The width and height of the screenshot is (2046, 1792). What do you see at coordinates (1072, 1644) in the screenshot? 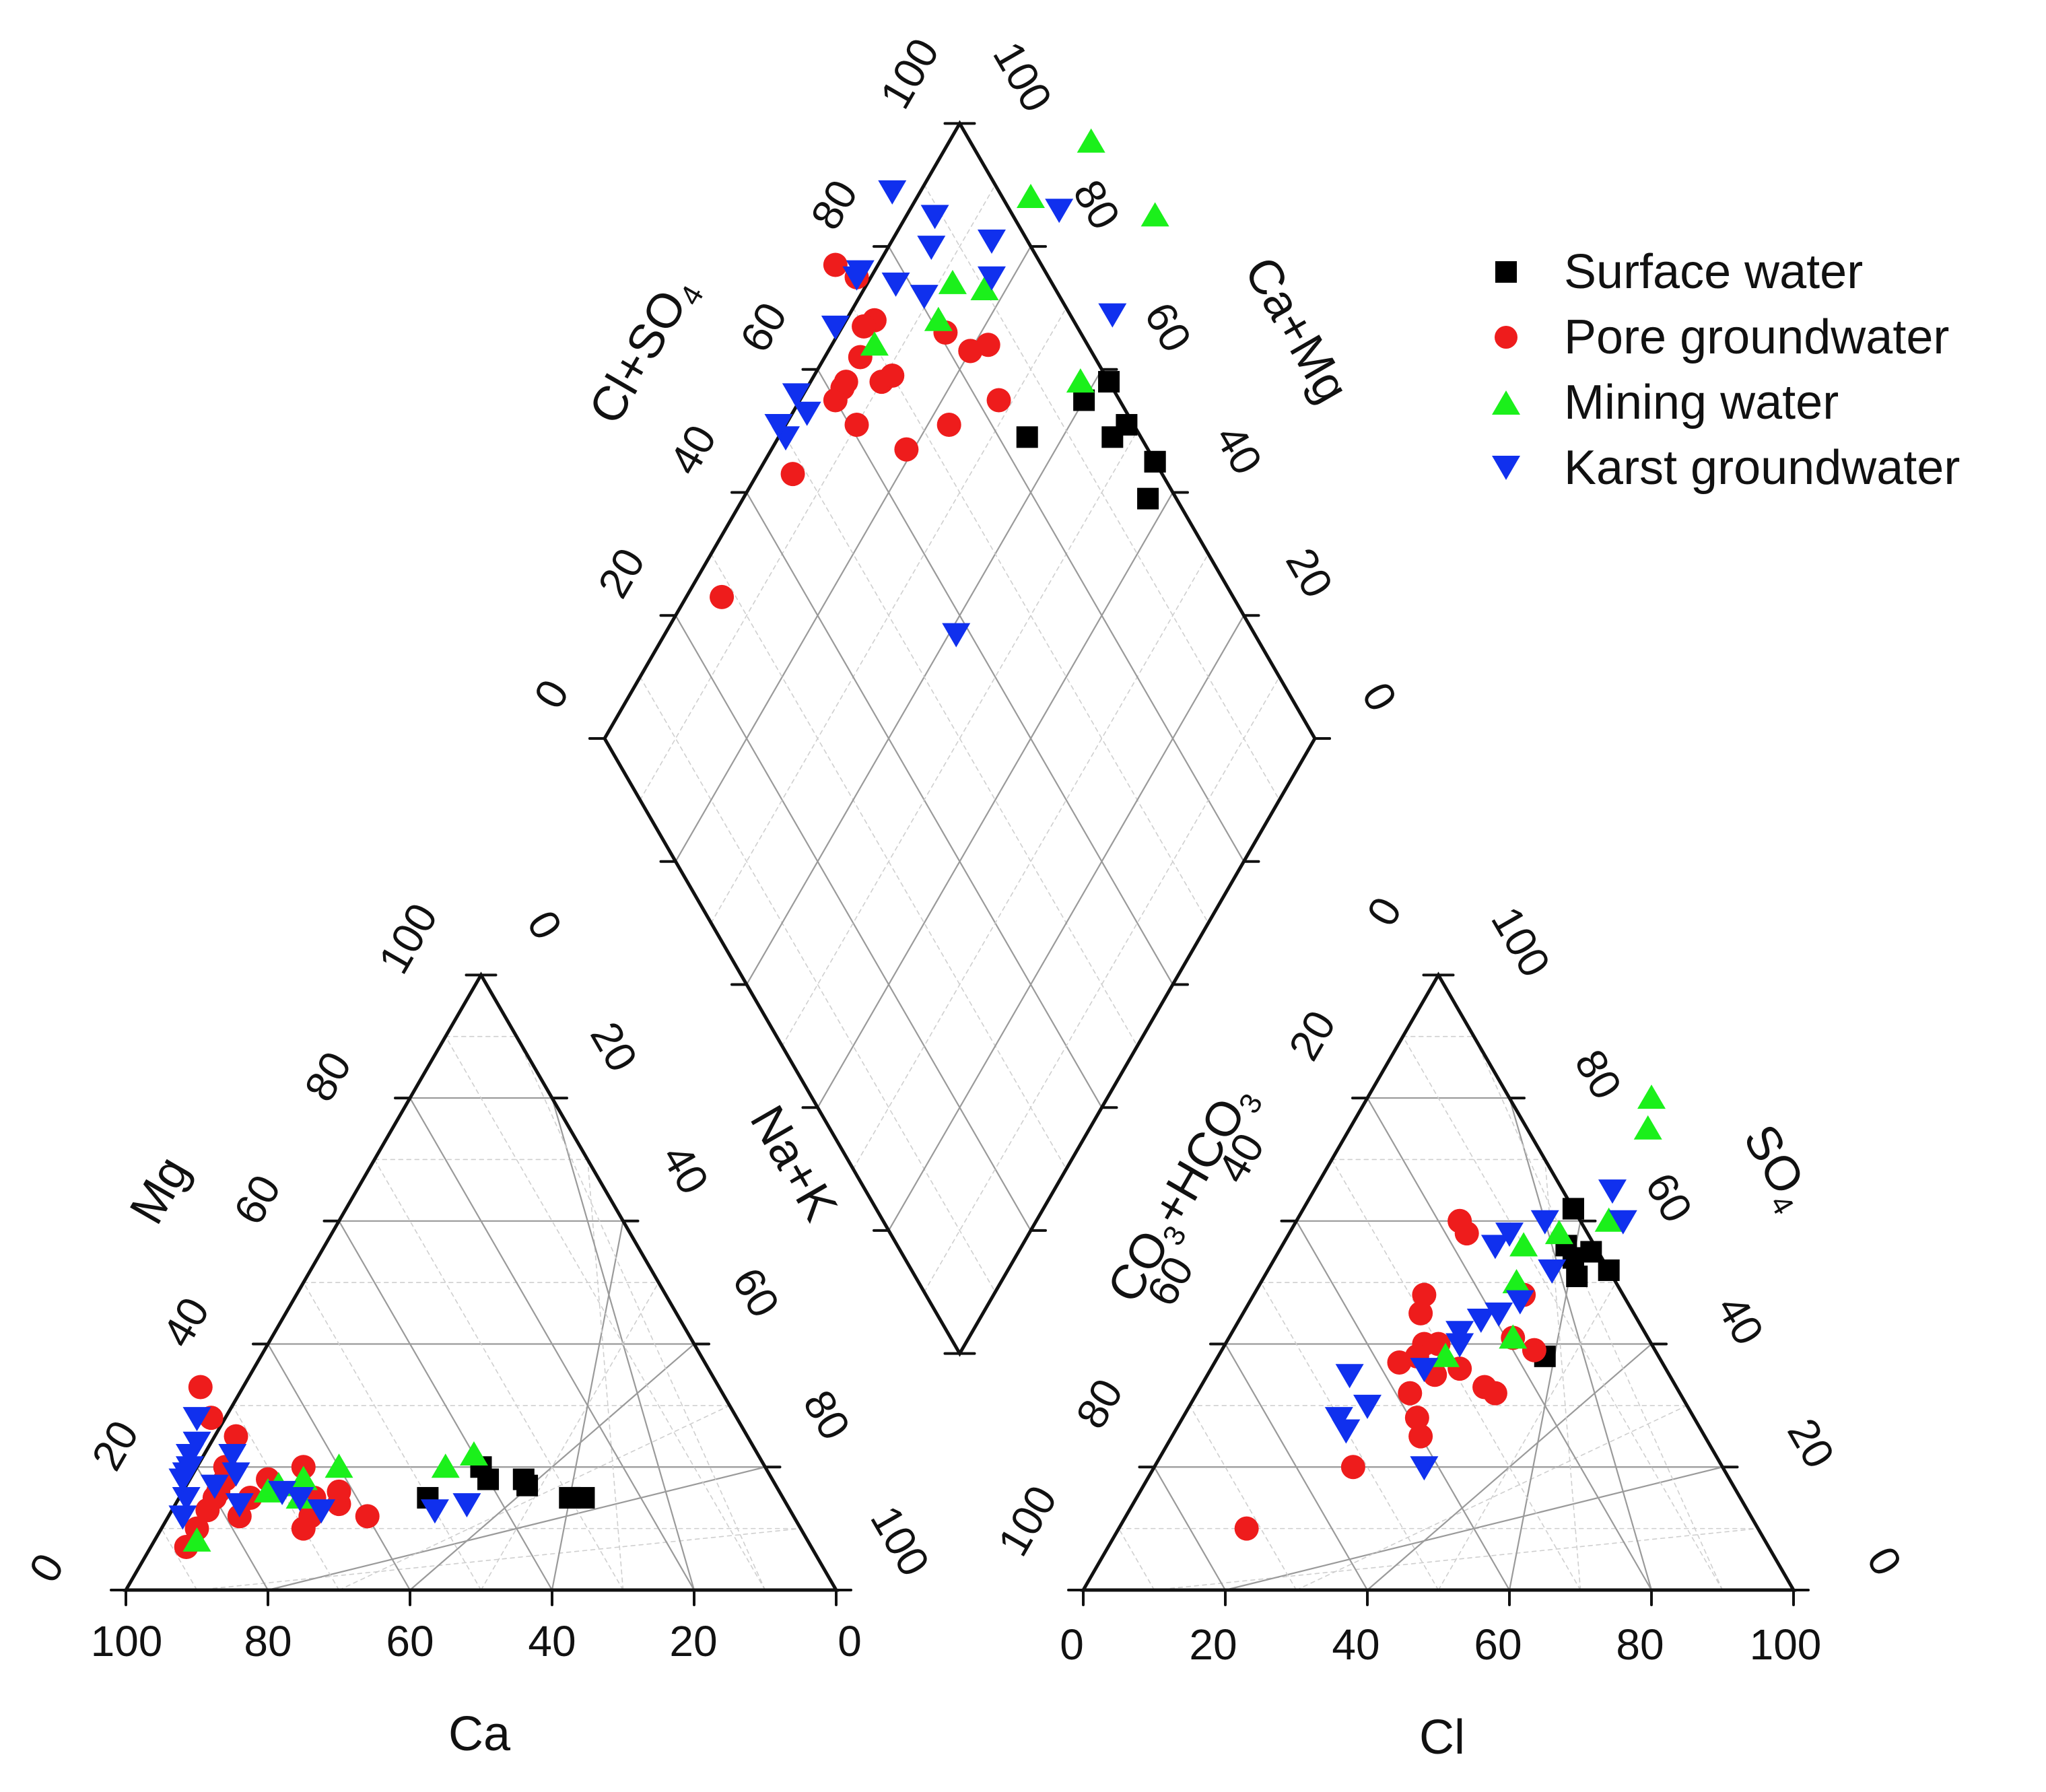
I see `tick-label-cl: 0` at bounding box center [1072, 1644].